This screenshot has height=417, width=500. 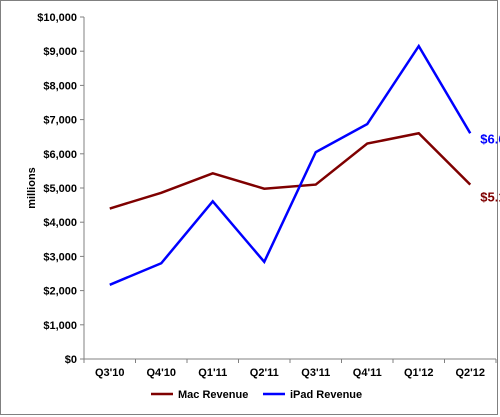 What do you see at coordinates (161, 373) in the screenshot?
I see `x-tick-label: Q4'10` at bounding box center [161, 373].